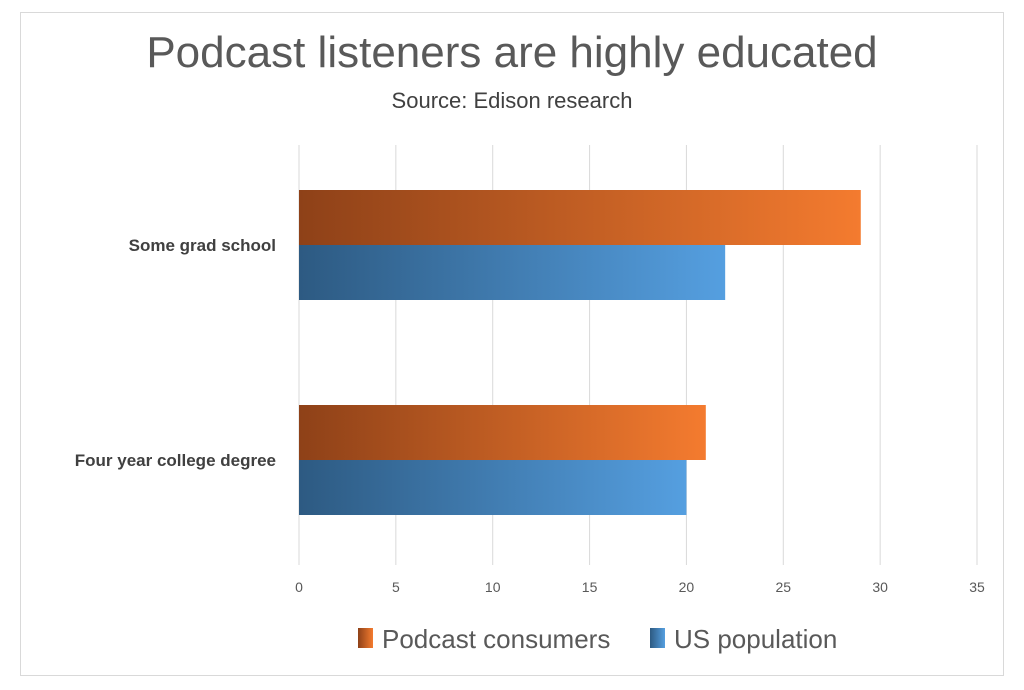 This screenshot has height=690, width=1024. What do you see at coordinates (512, 52) in the screenshot?
I see `chart-title: Podcast listeners are highly educated` at bounding box center [512, 52].